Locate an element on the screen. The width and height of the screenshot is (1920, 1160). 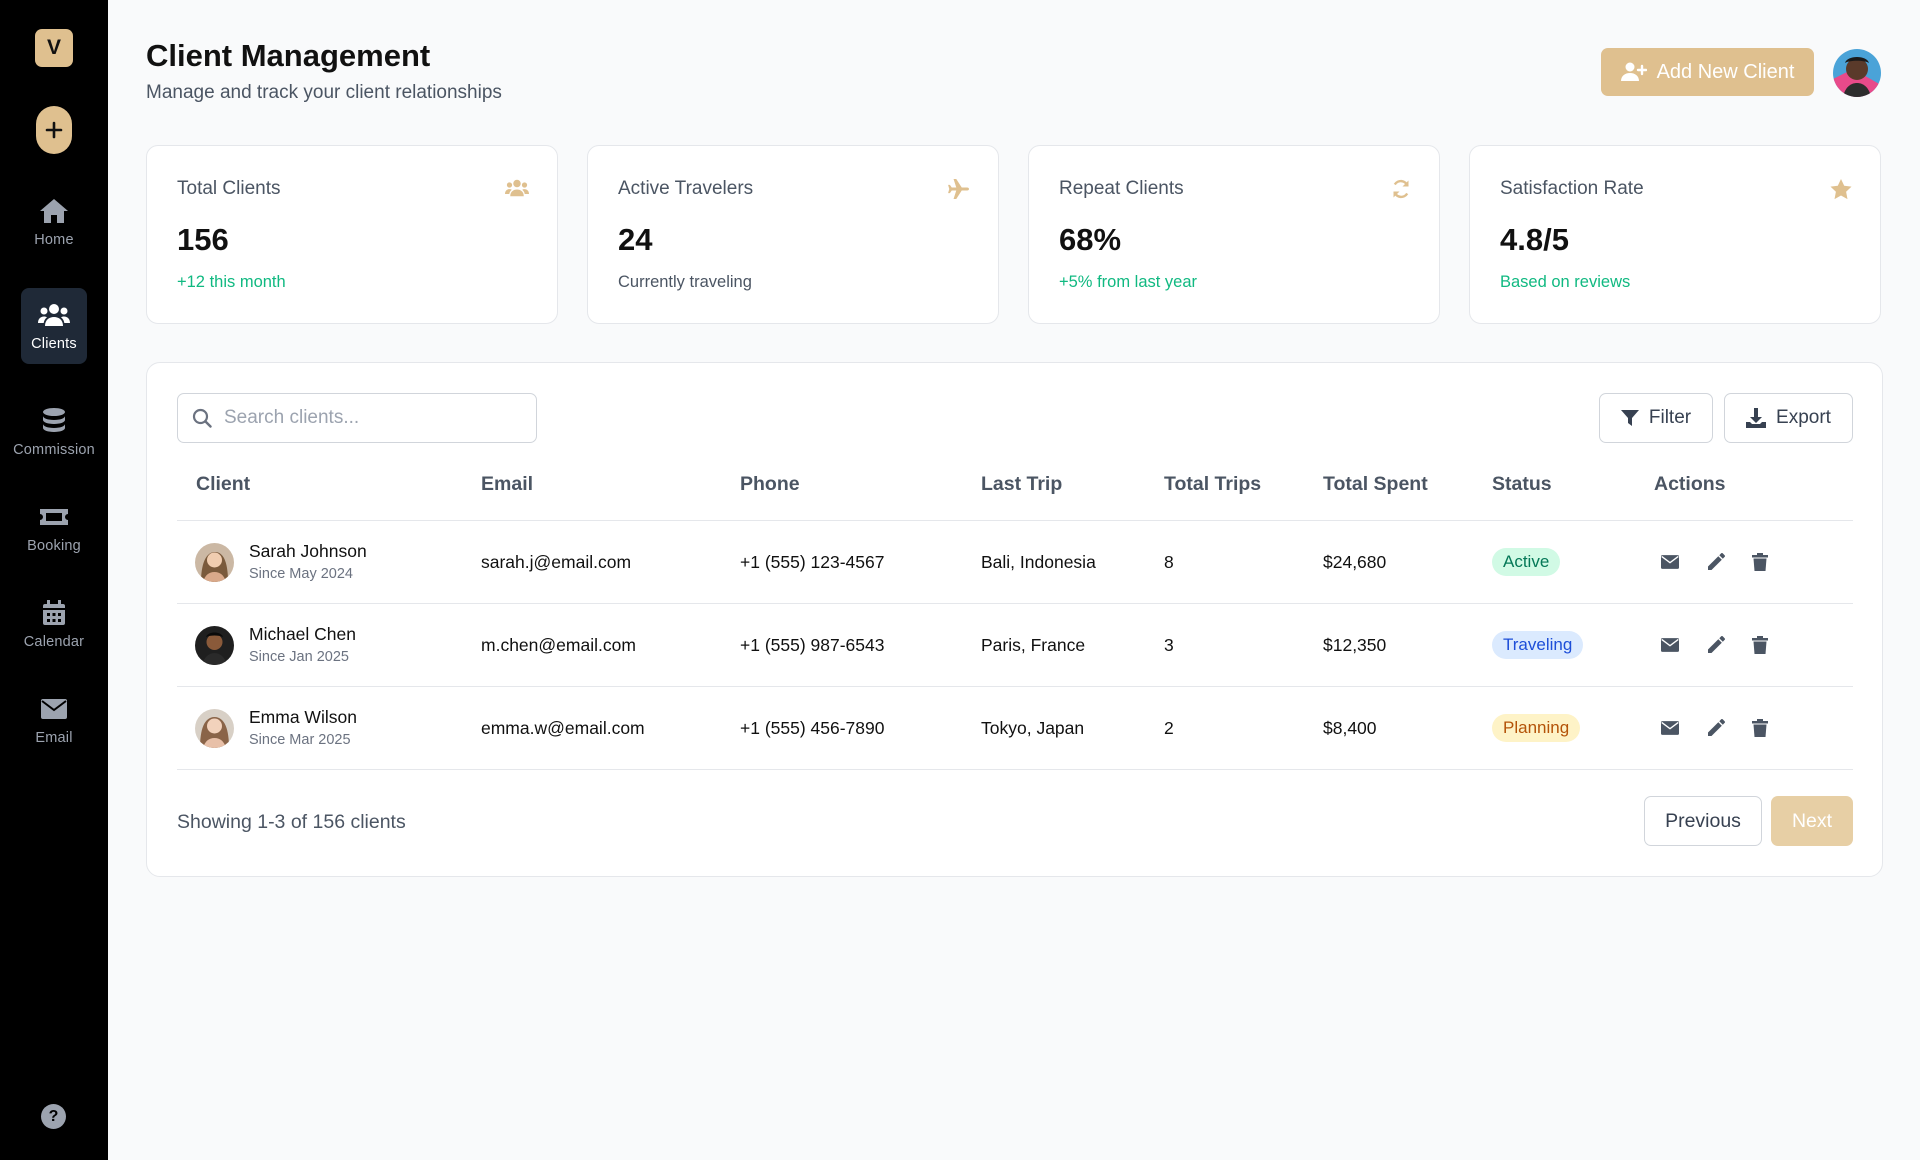
export-button: Export is located at coordinates (1788, 418).